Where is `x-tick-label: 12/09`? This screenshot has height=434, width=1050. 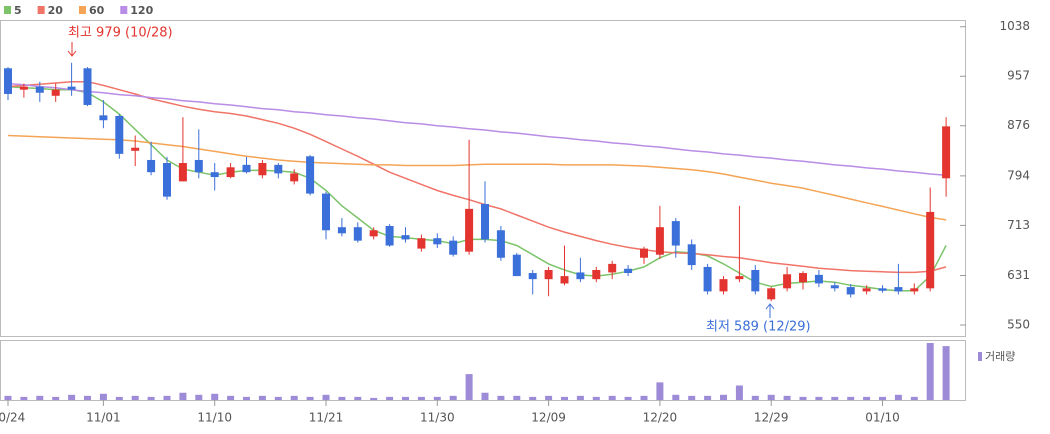 x-tick-label: 12/09 is located at coordinates (548, 418).